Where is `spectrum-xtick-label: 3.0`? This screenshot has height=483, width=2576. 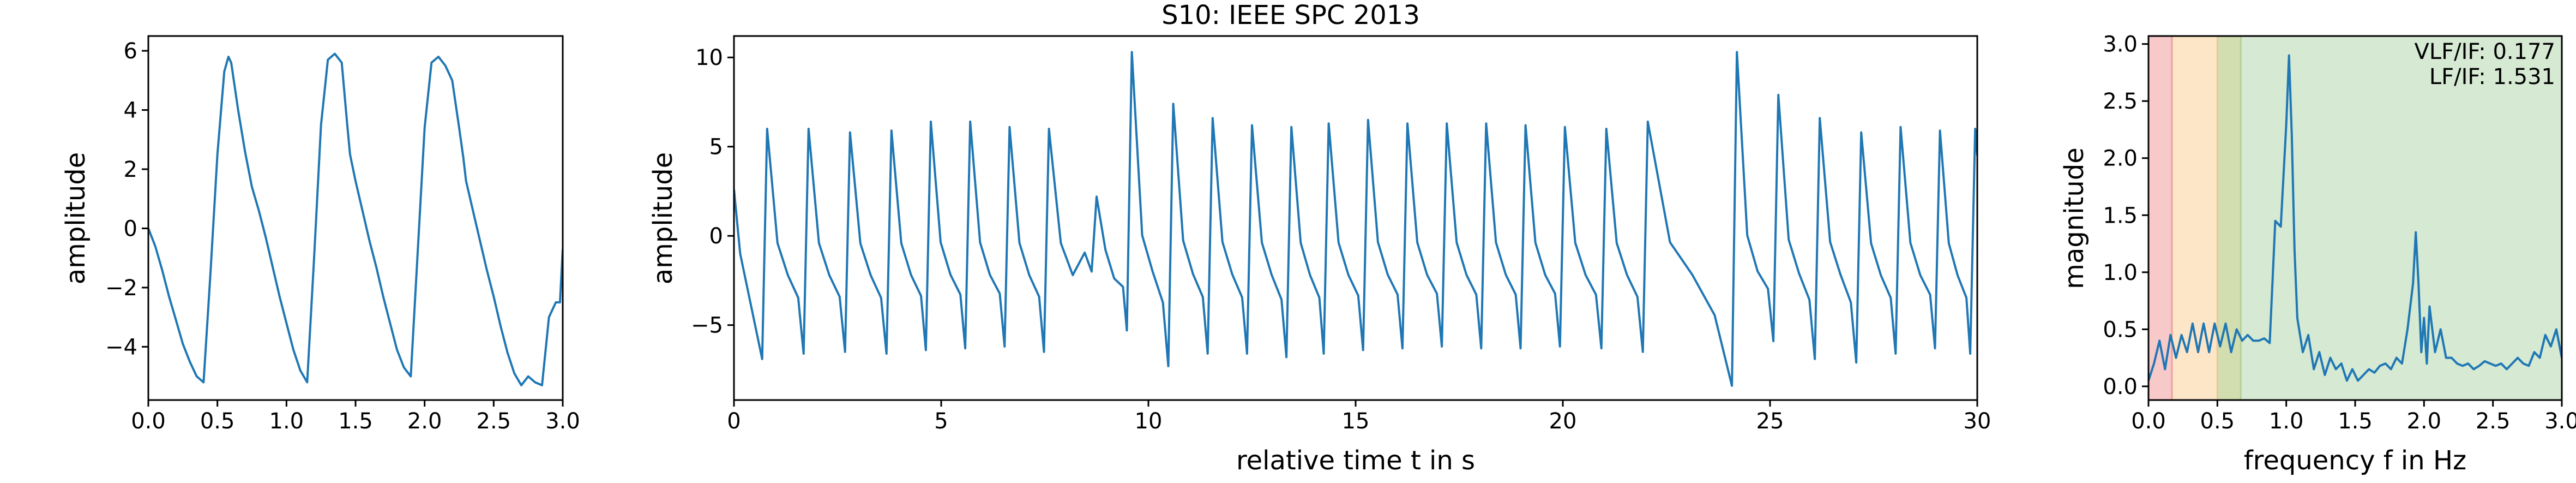 spectrum-xtick-label: 3.0 is located at coordinates (2560, 421).